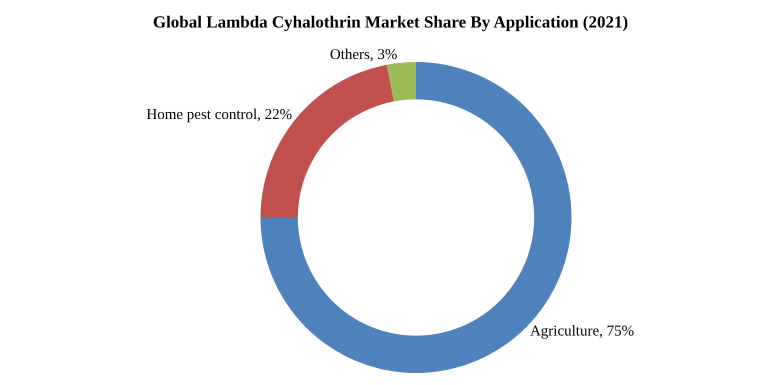 This screenshot has width=781, height=385. I want to click on slice-label: Agriculture, 75%, so click(582, 331).